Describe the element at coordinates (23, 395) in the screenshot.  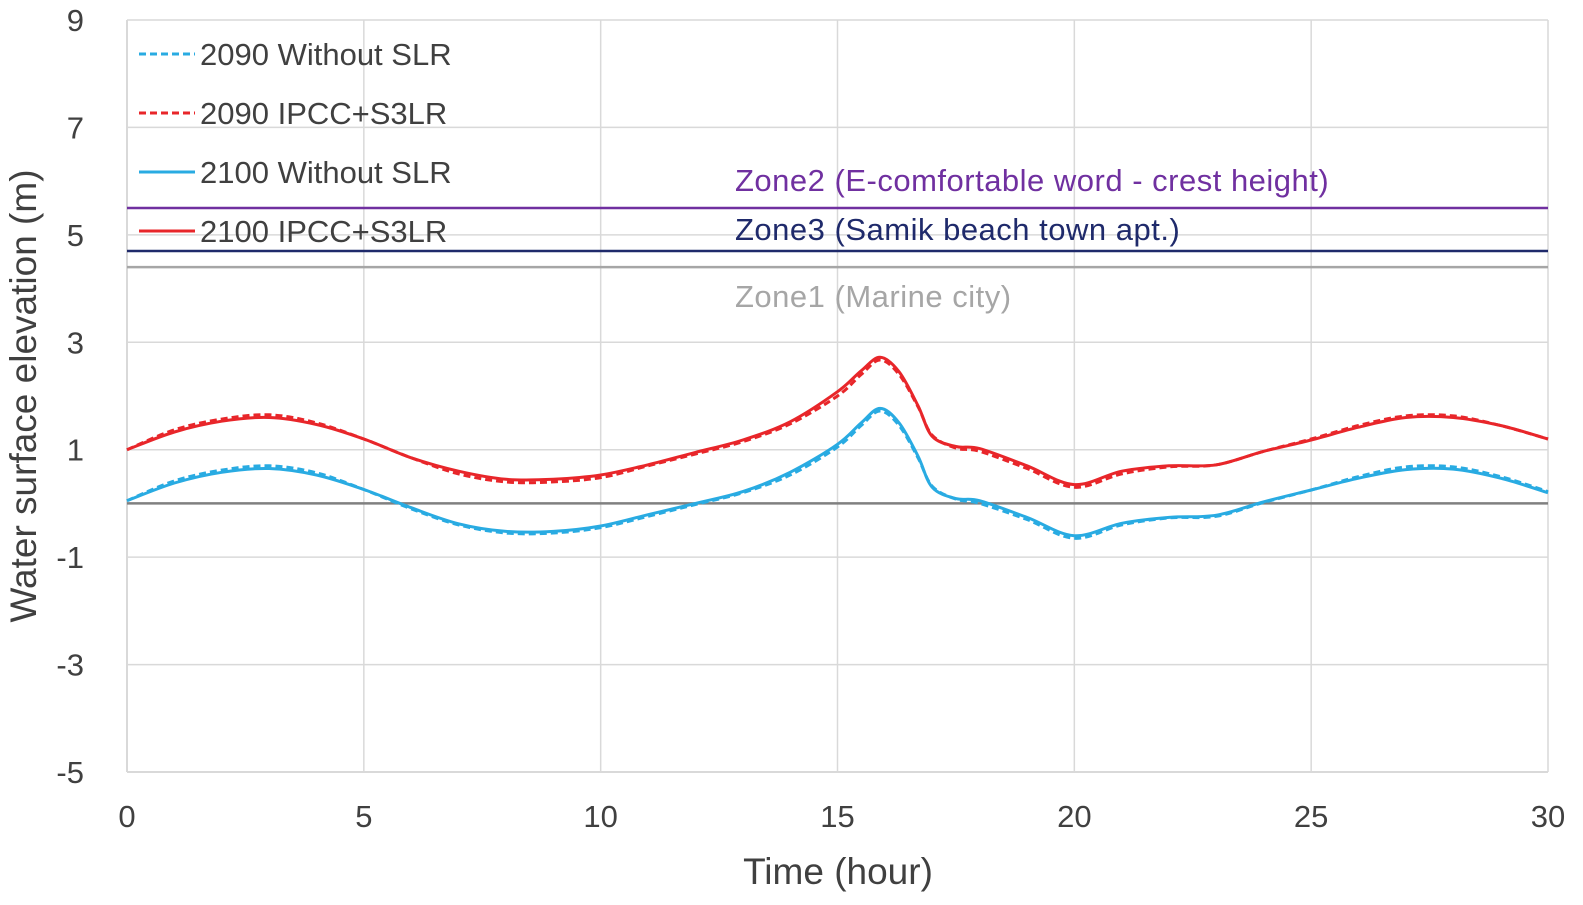
I see `y-axis-title: Water surface elevation (m)` at that location.